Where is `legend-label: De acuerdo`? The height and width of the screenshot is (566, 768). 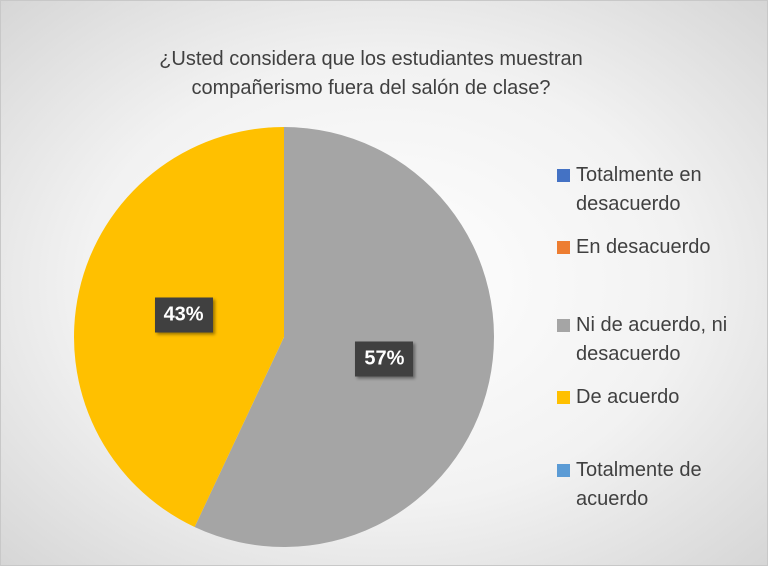 legend-label: De acuerdo is located at coordinates (628, 397).